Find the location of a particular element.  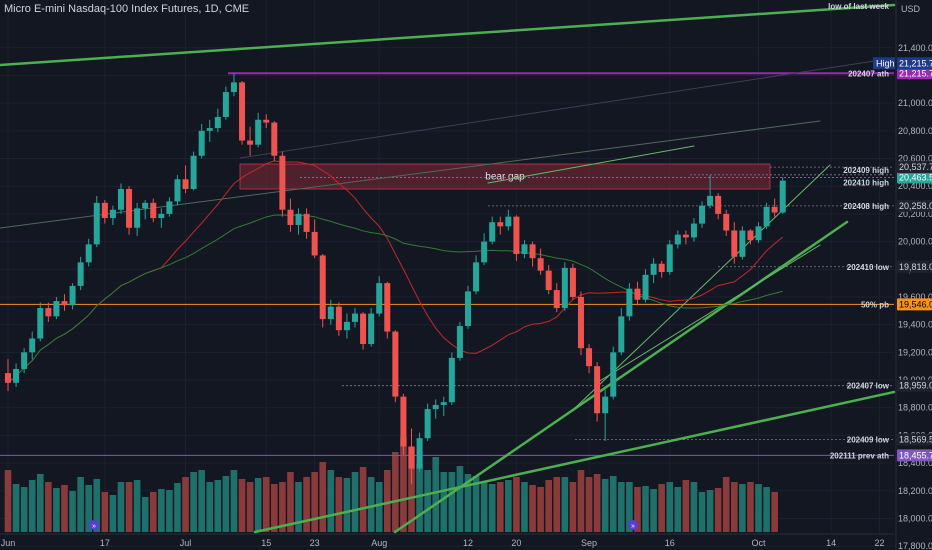

time-tick: Jul is located at coordinates (186, 543).